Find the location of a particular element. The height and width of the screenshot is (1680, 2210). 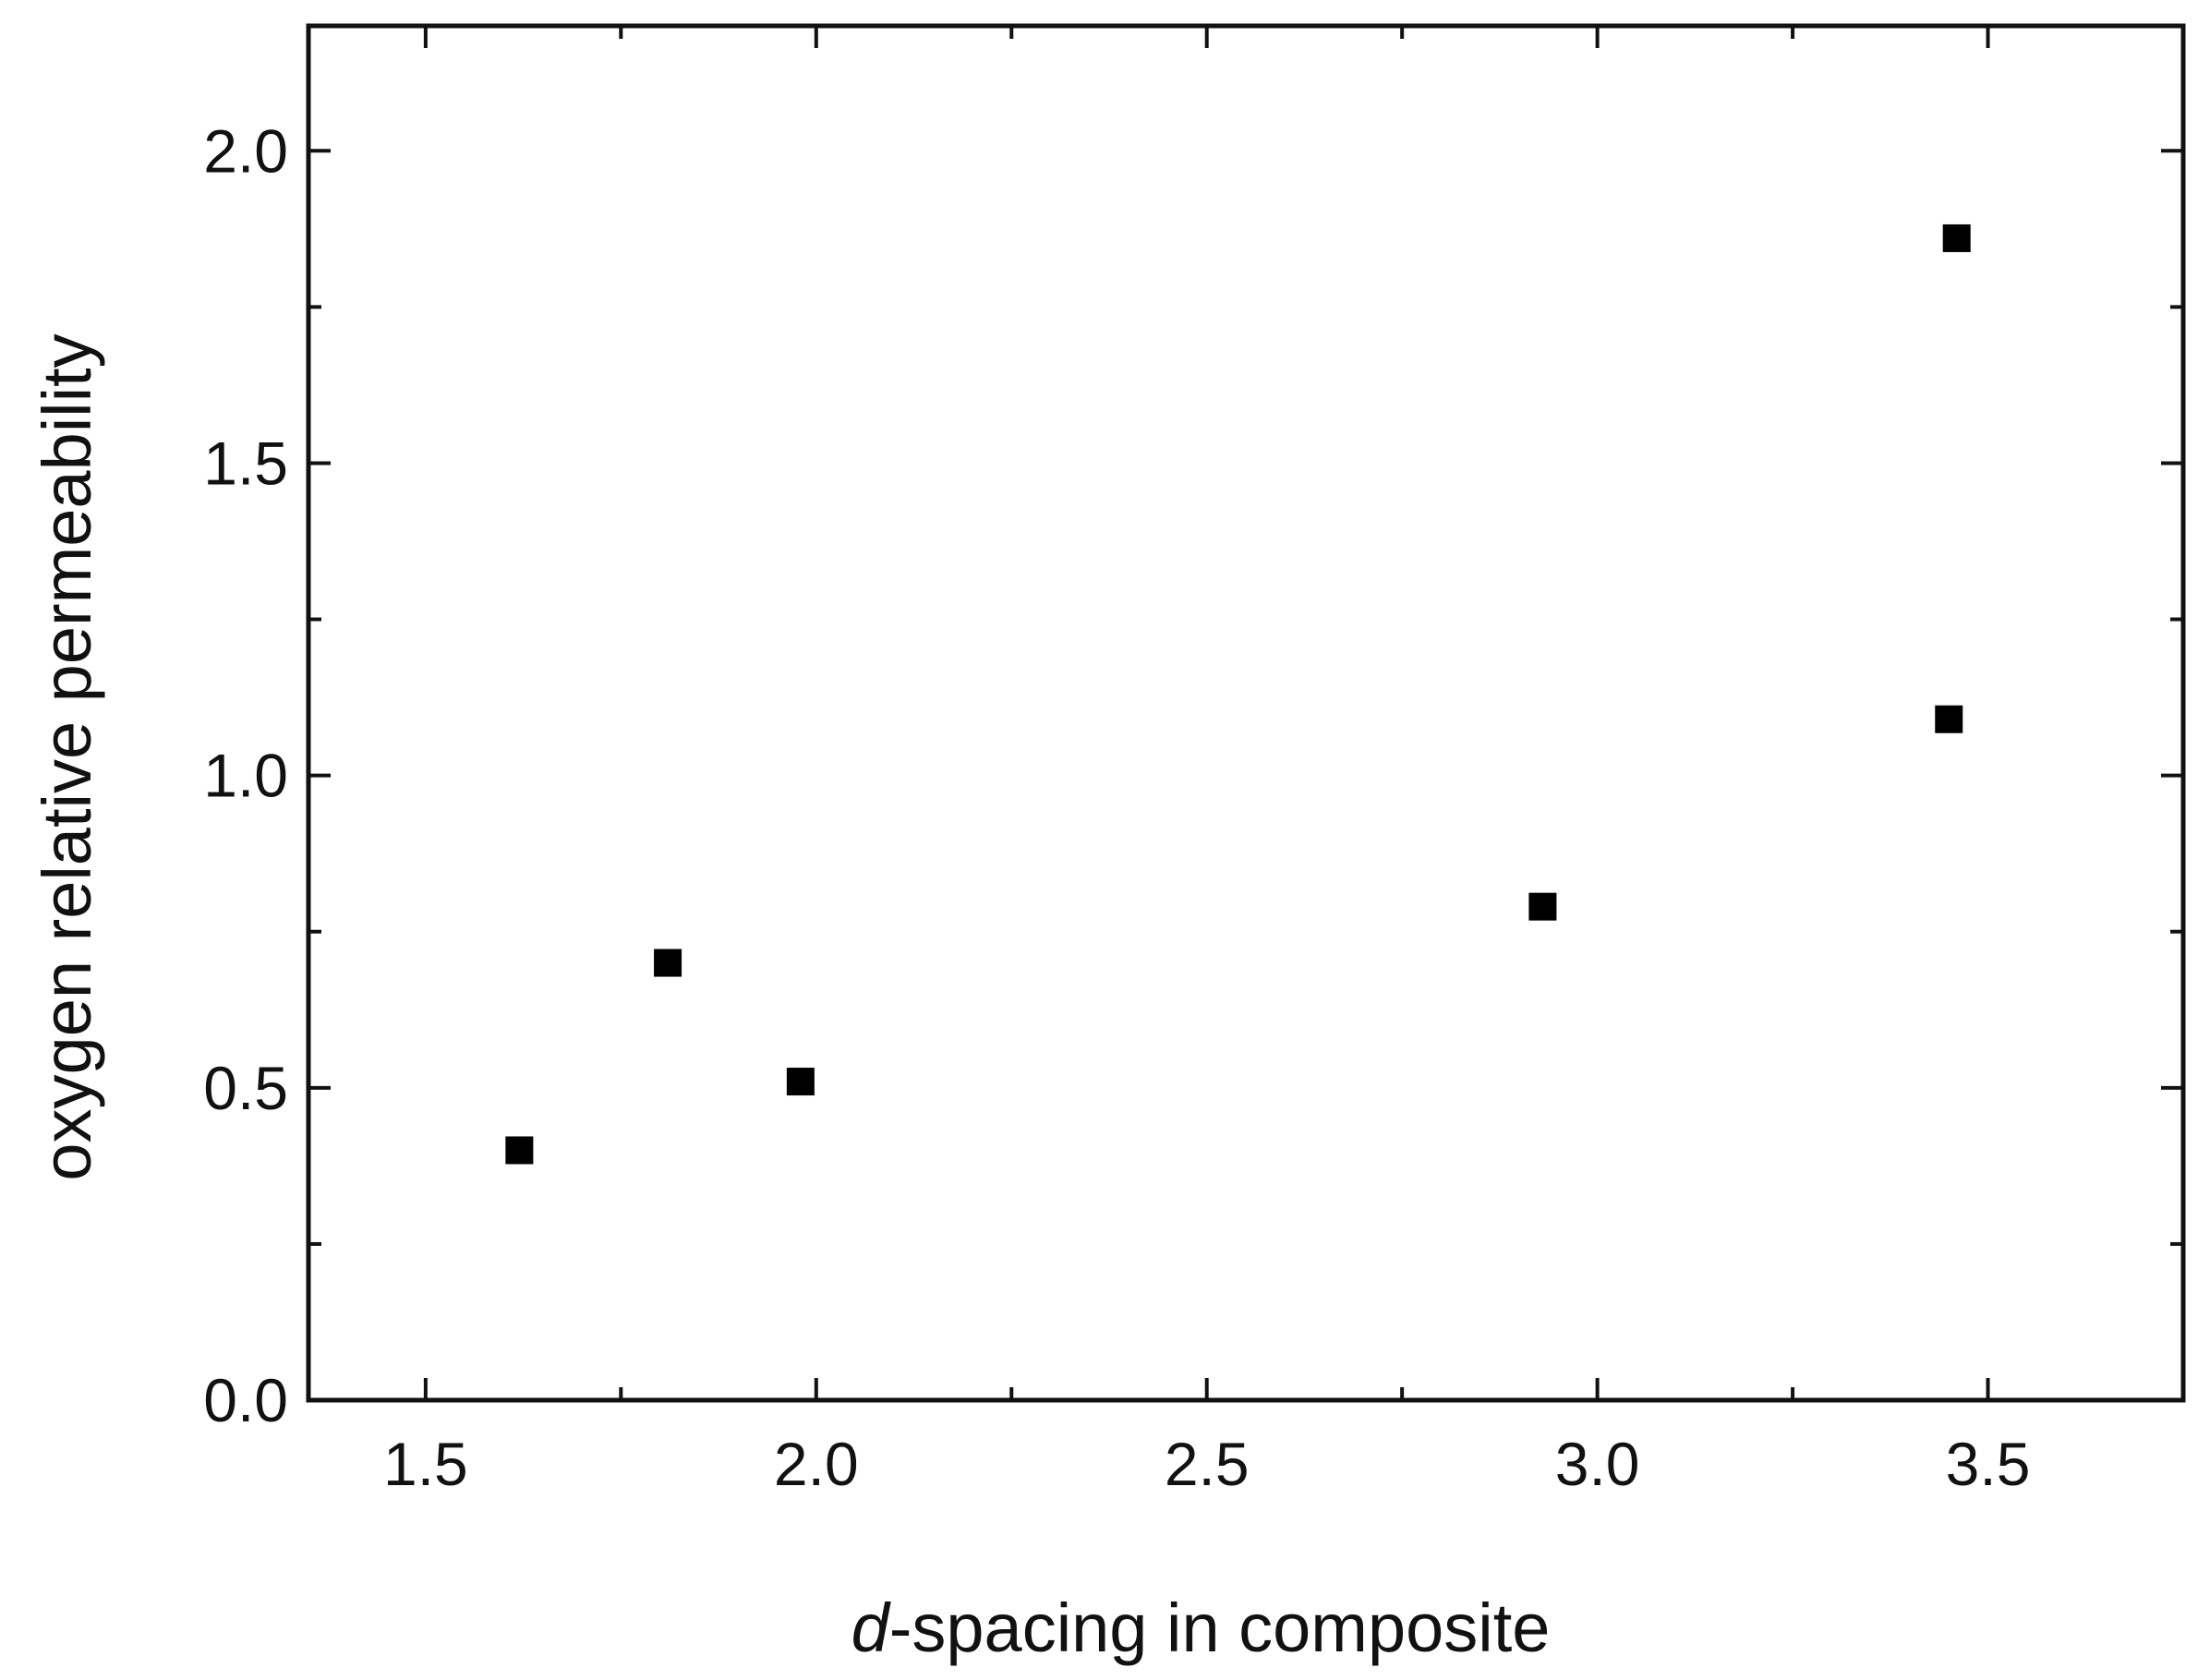

y-tick-label: 1.0 is located at coordinates (245, 776).